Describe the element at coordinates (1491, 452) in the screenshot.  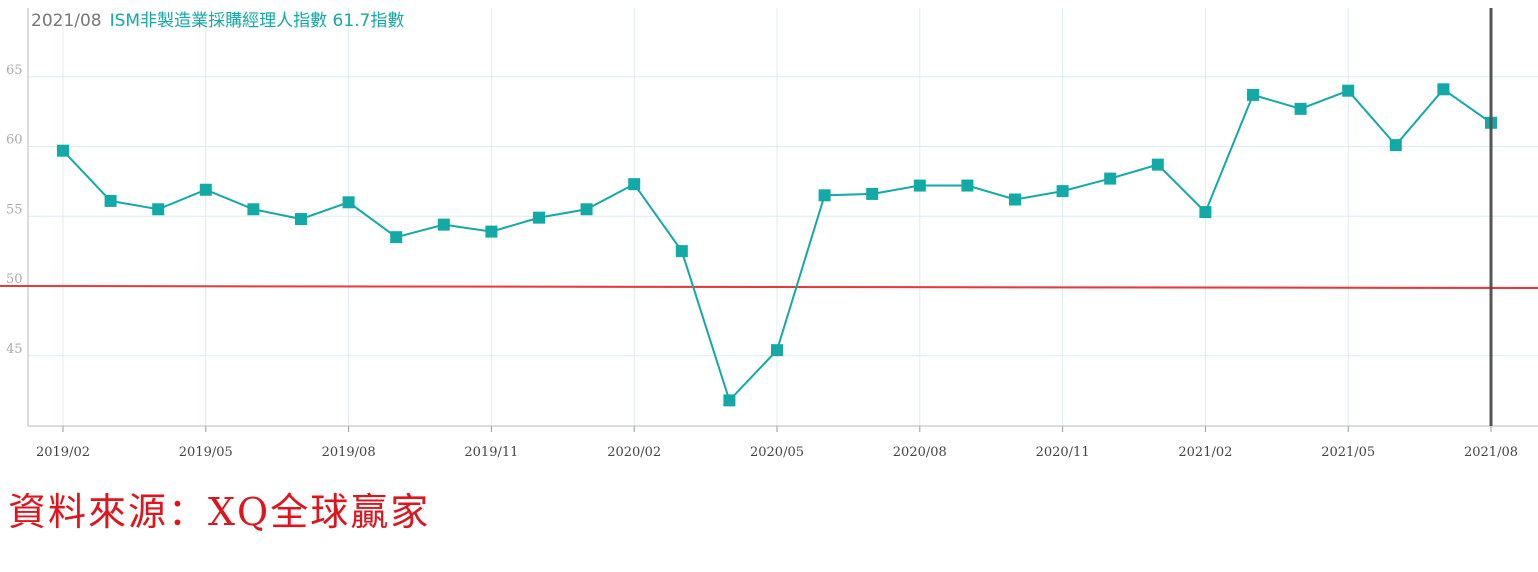
I see `x-tick-label: 2021/08` at that location.